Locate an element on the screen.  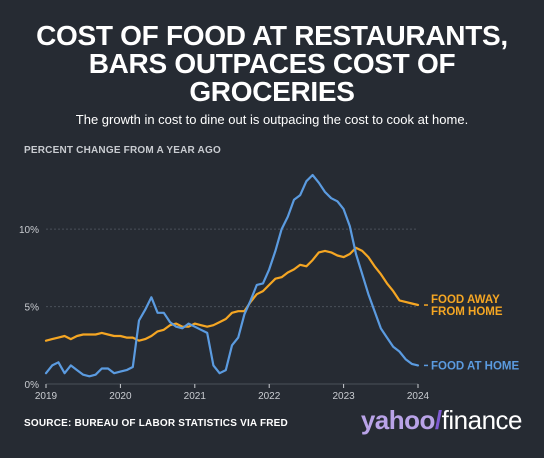
x-tick-label: 2024 is located at coordinates (418, 396).